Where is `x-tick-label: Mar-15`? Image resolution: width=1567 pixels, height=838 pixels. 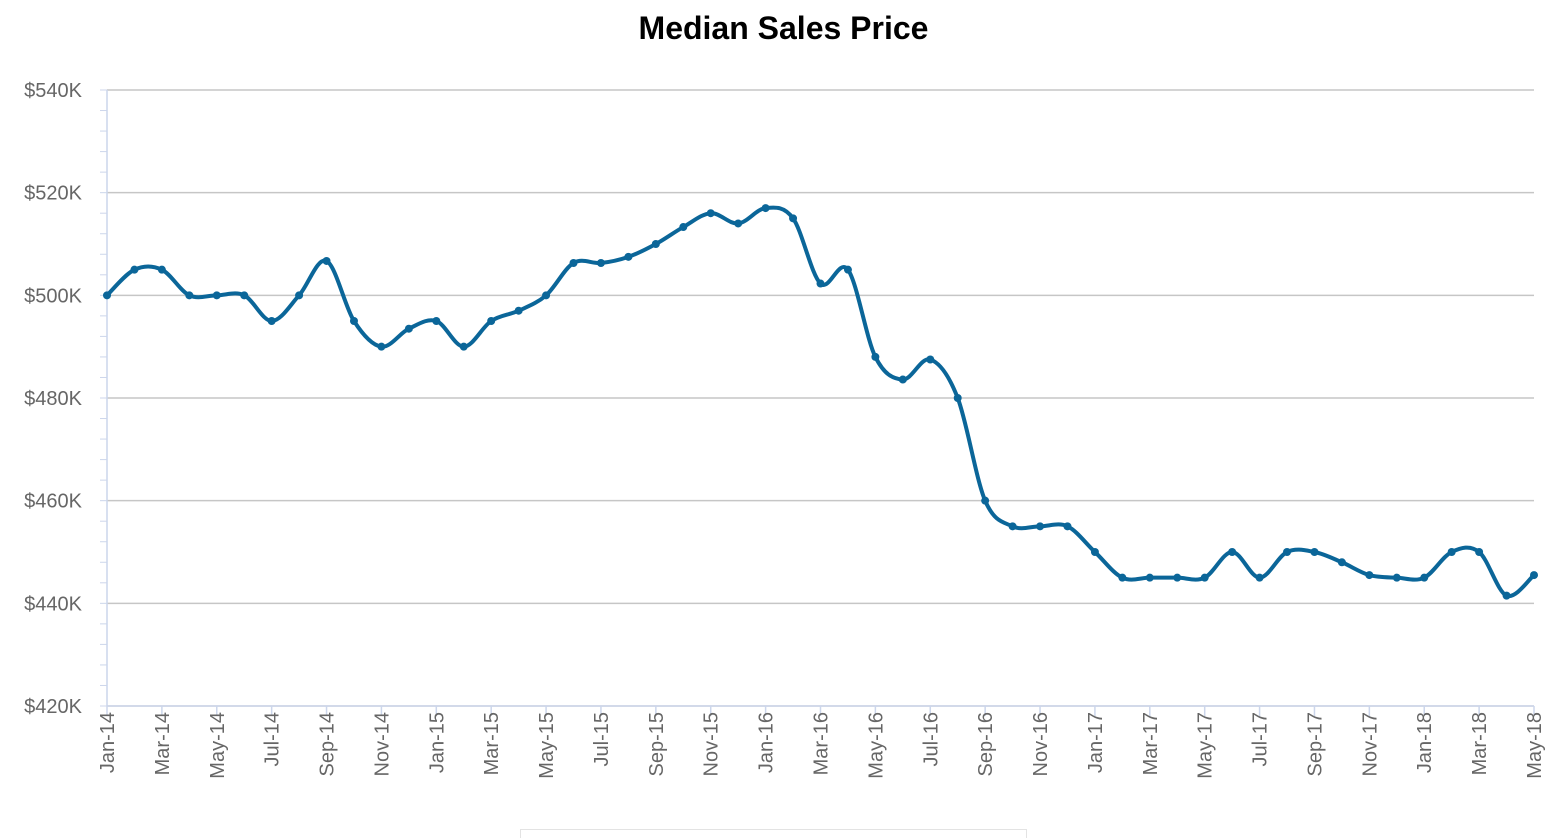 x-tick-label: Mar-15 is located at coordinates (492, 743).